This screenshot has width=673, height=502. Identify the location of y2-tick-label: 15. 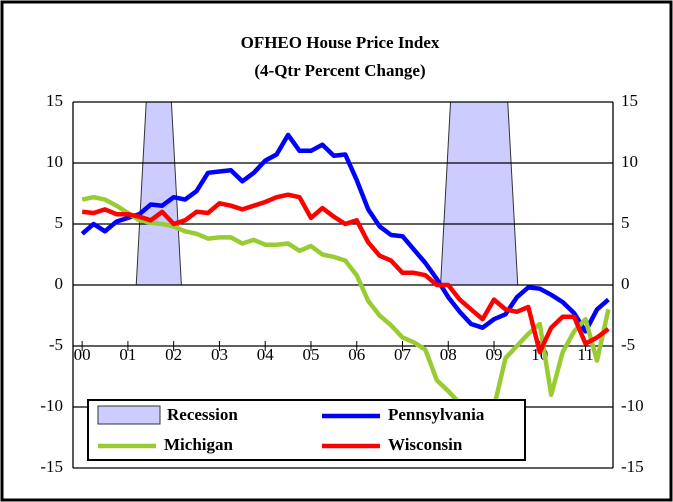
(629, 100).